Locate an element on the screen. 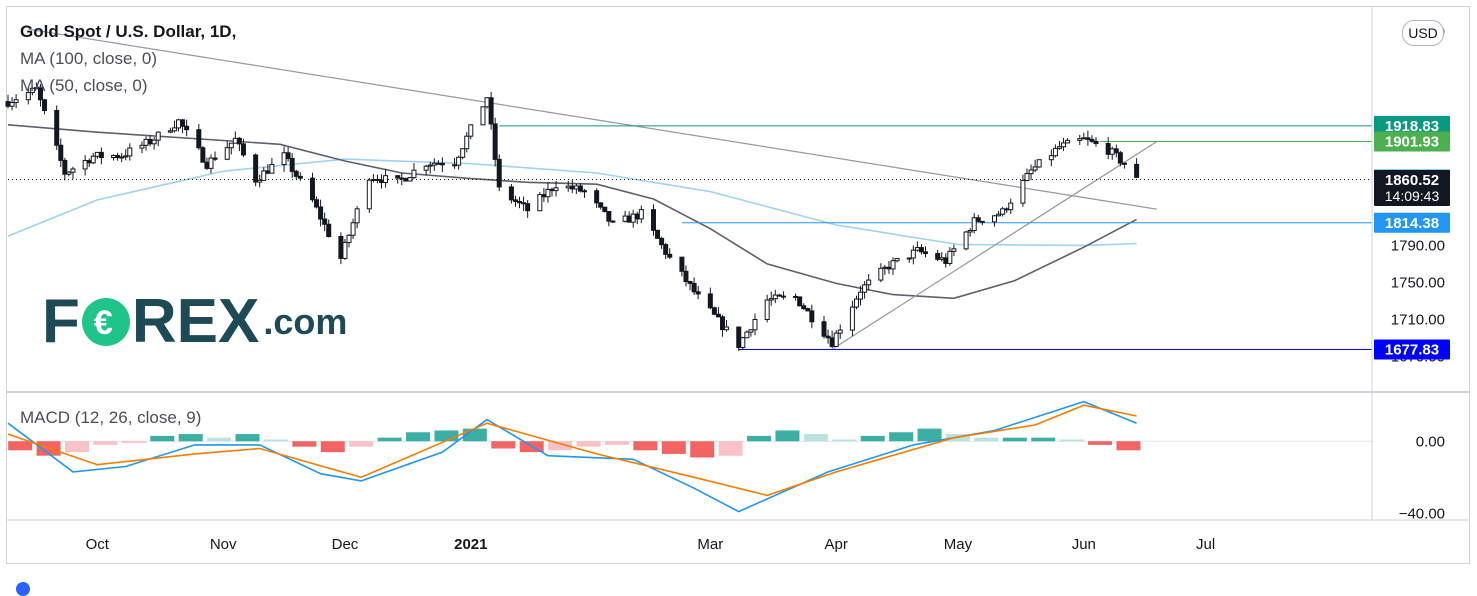  level-label-bg is located at coordinates (1412, 141).